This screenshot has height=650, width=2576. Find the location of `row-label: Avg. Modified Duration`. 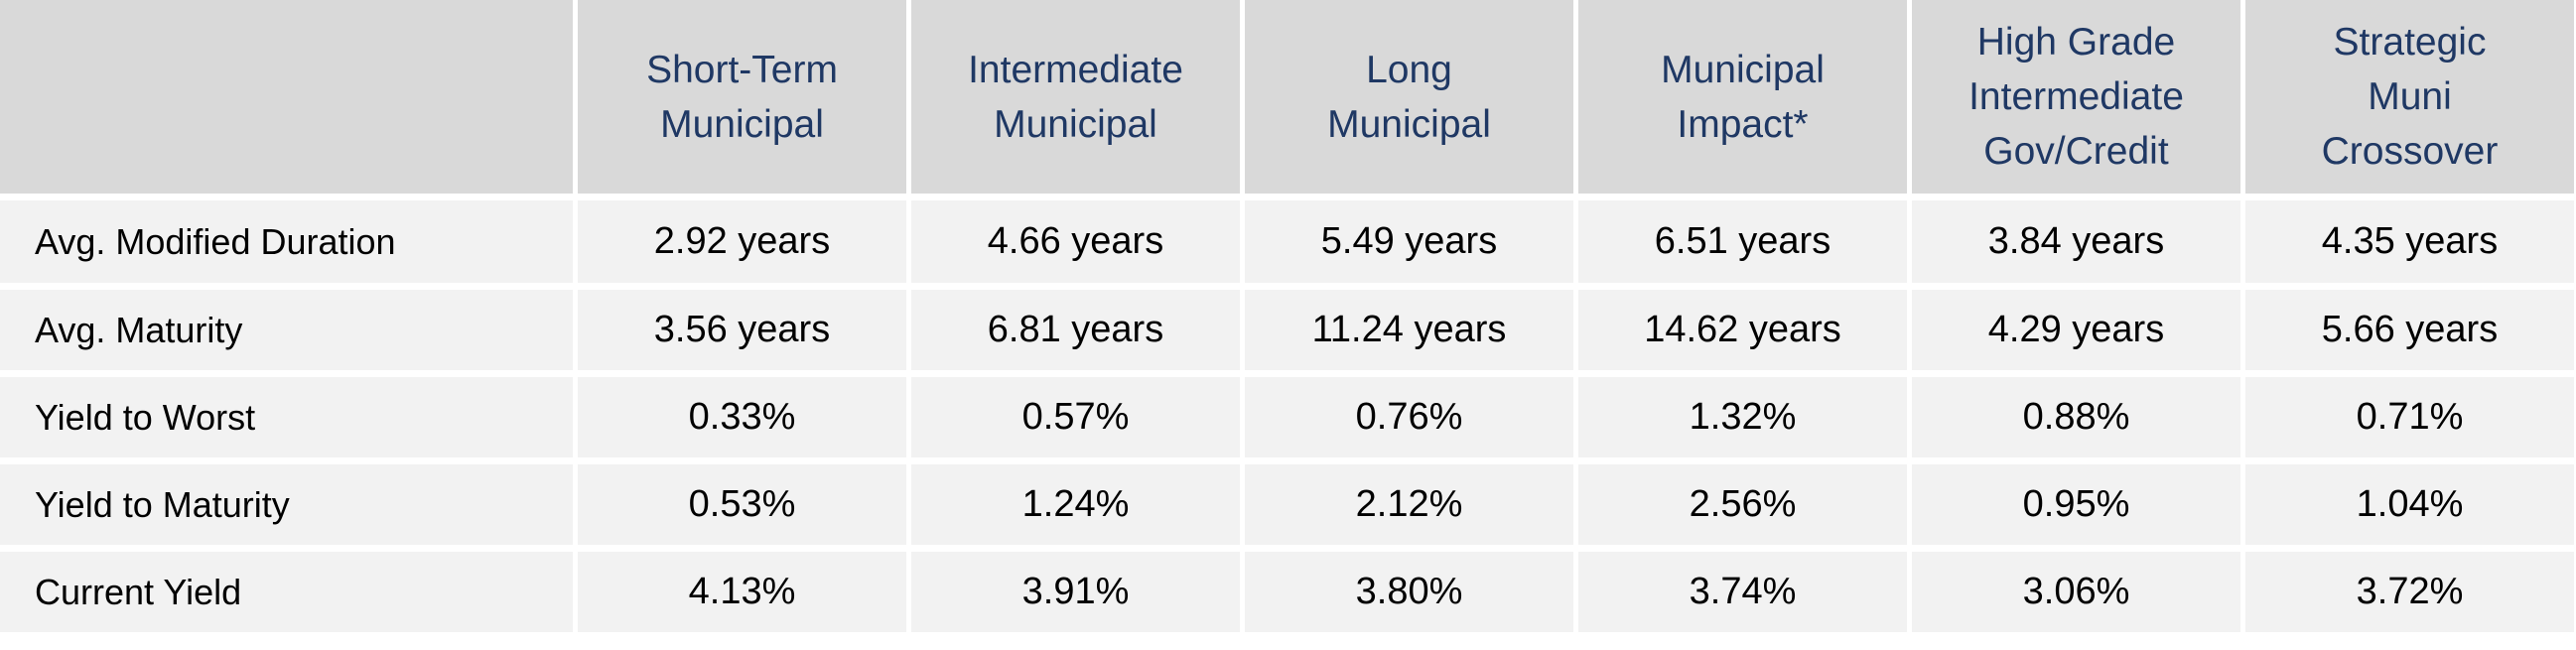

row-label: Avg. Modified Duration is located at coordinates (286, 241).